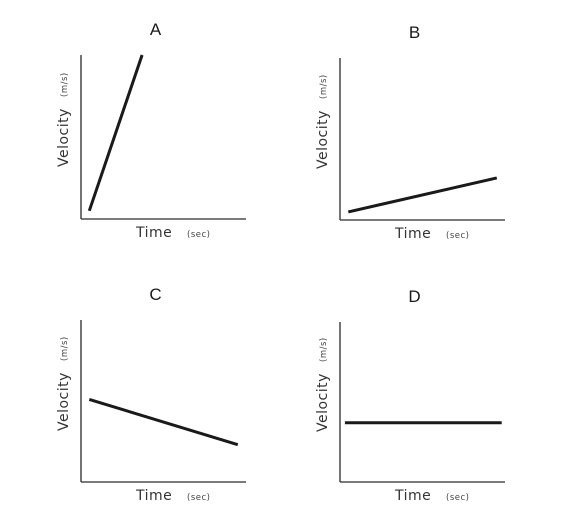 The width and height of the screenshot is (577, 527). What do you see at coordinates (65, 348) in the screenshot?
I see `panel-c-y-axis-unit: (m/s)` at bounding box center [65, 348].